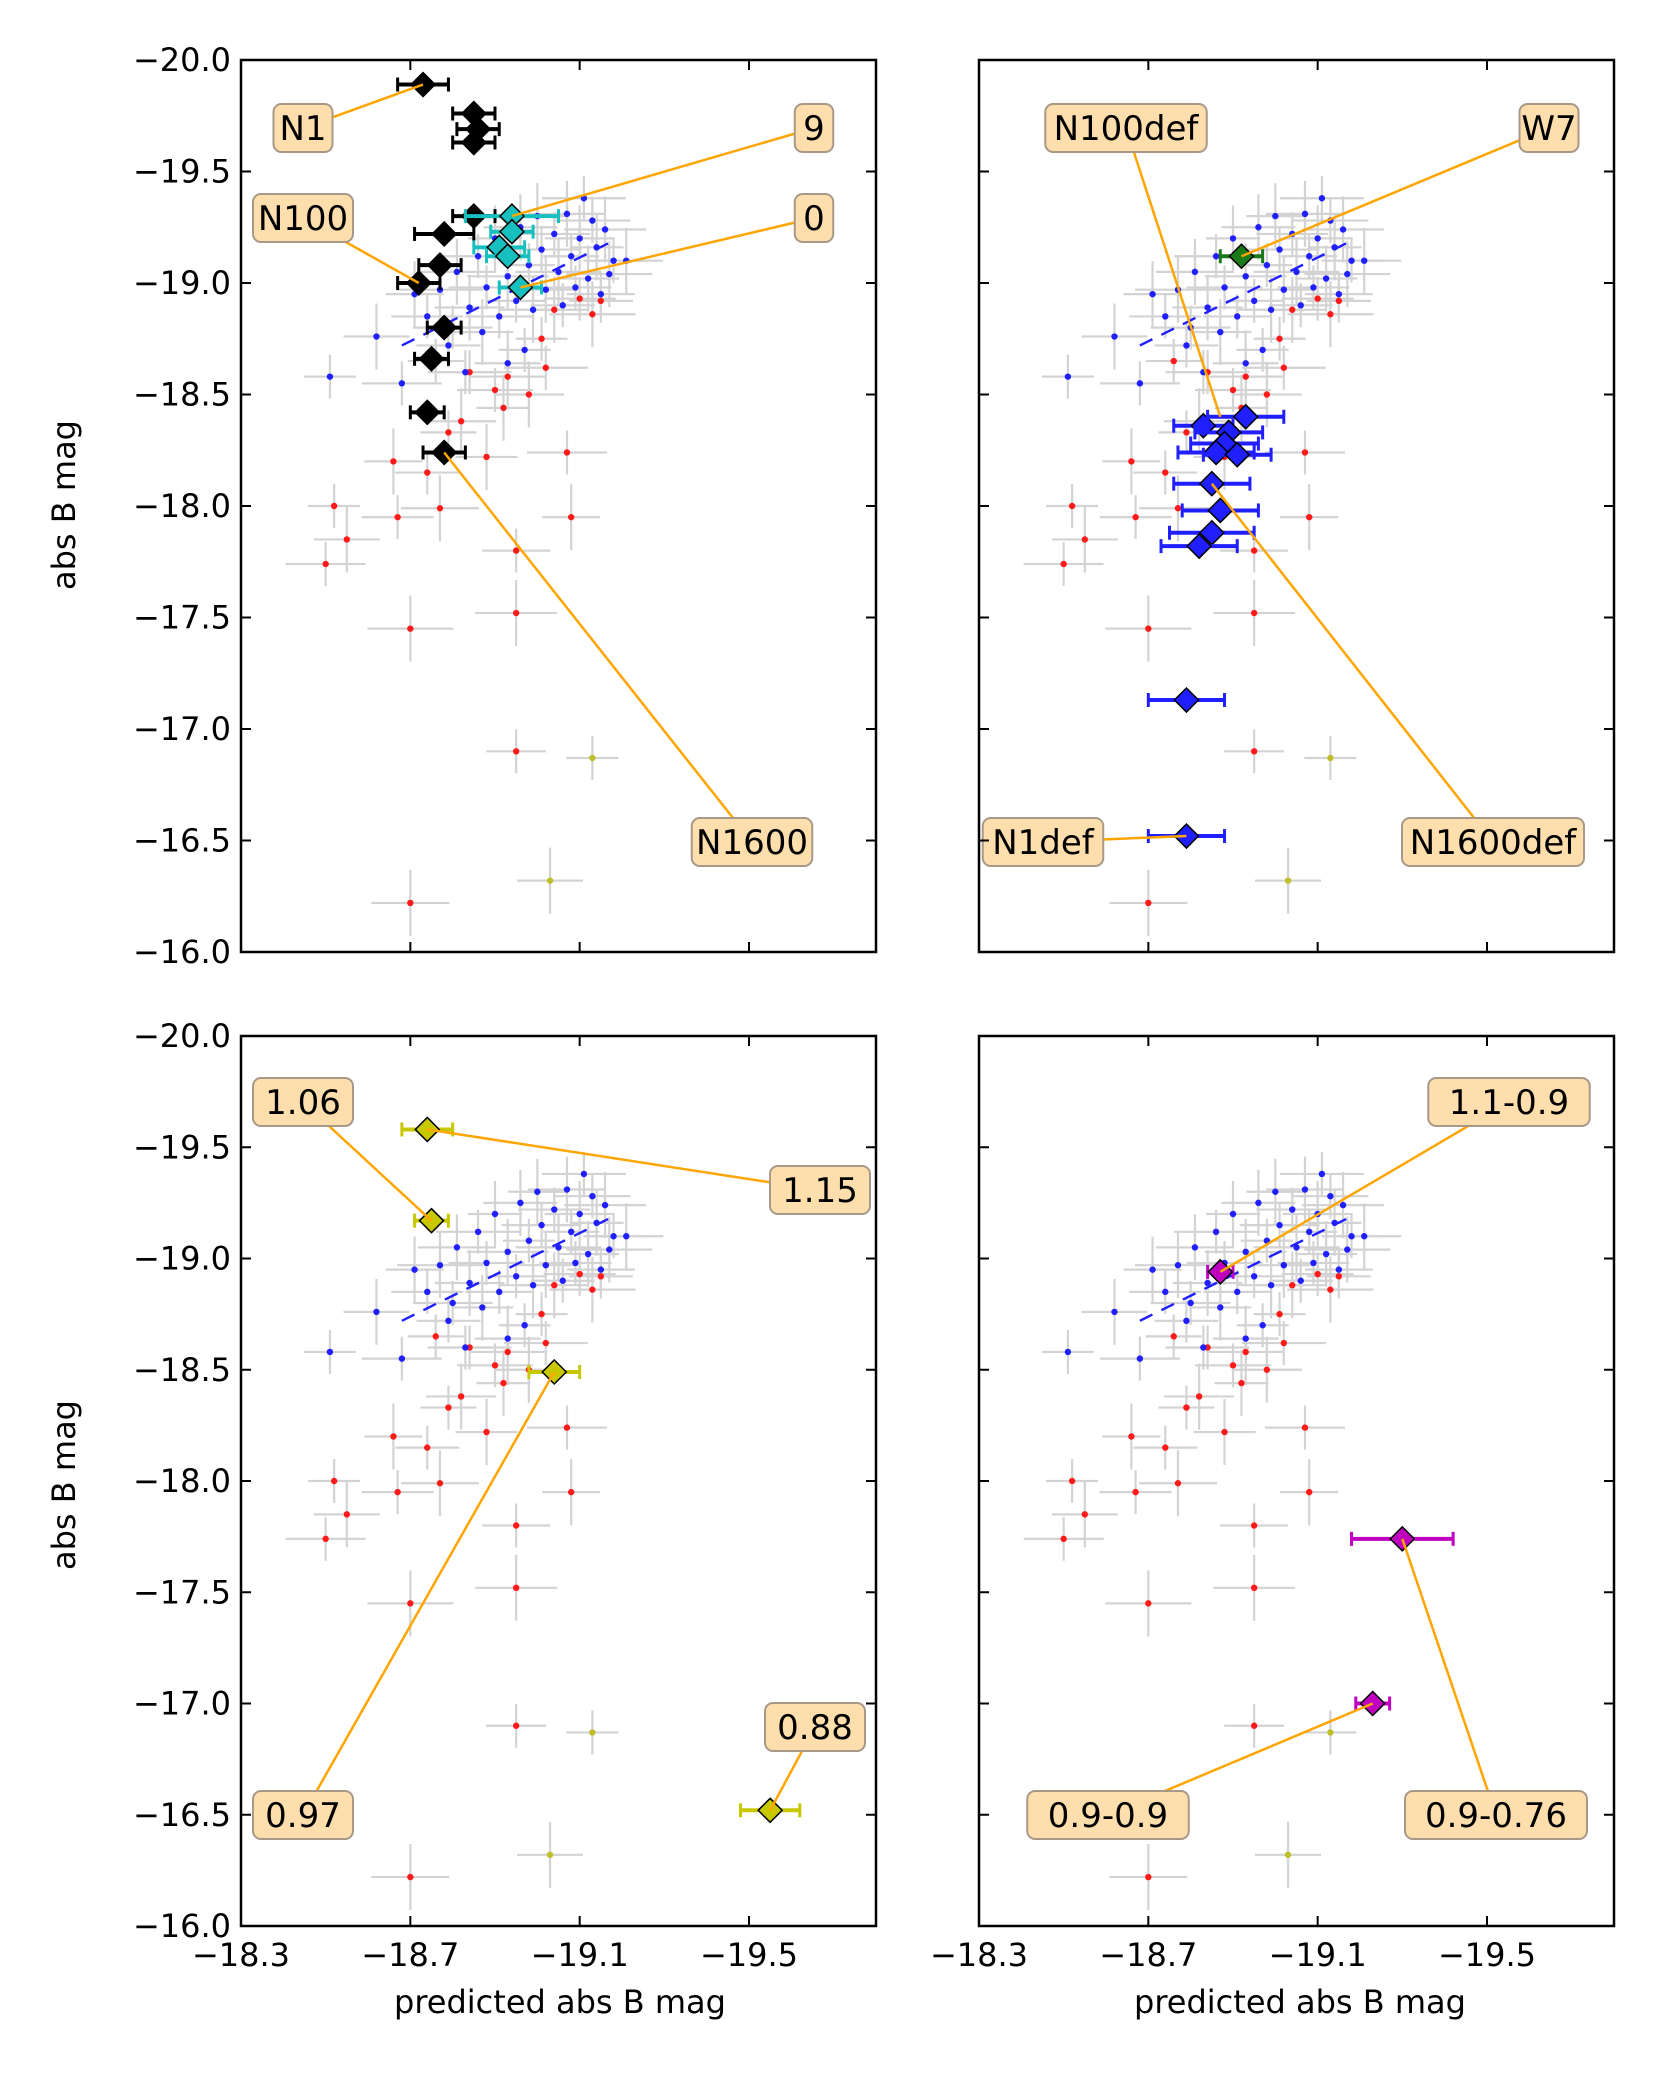 The image size is (1661, 2088). Describe the element at coordinates (303, 219) in the screenshot. I see `annotation-label: N100` at that location.